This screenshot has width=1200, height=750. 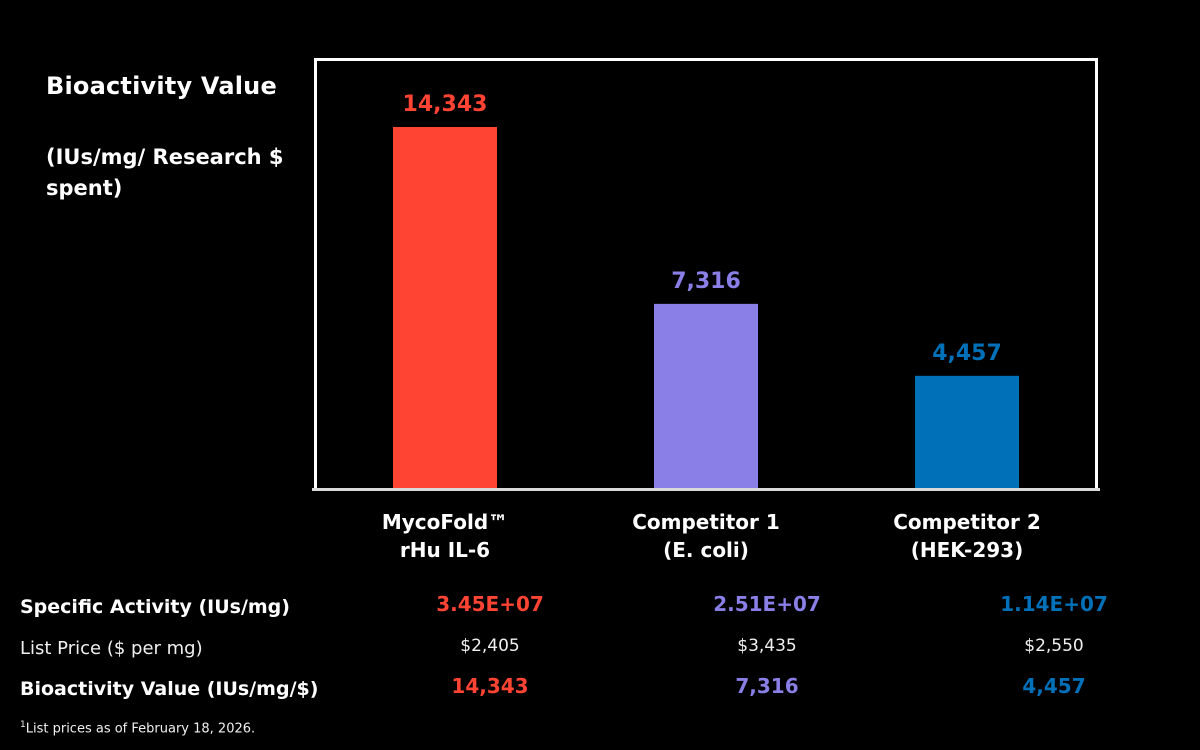 What do you see at coordinates (23, 725) in the screenshot?
I see `footnote-marker: 1` at bounding box center [23, 725].